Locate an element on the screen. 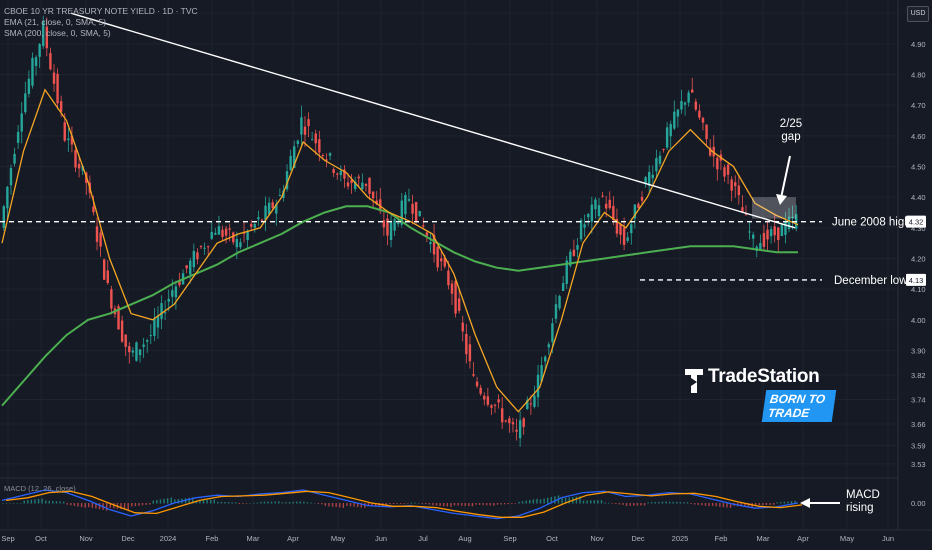 The image size is (932, 550). x-tick-label: May is located at coordinates (338, 538).